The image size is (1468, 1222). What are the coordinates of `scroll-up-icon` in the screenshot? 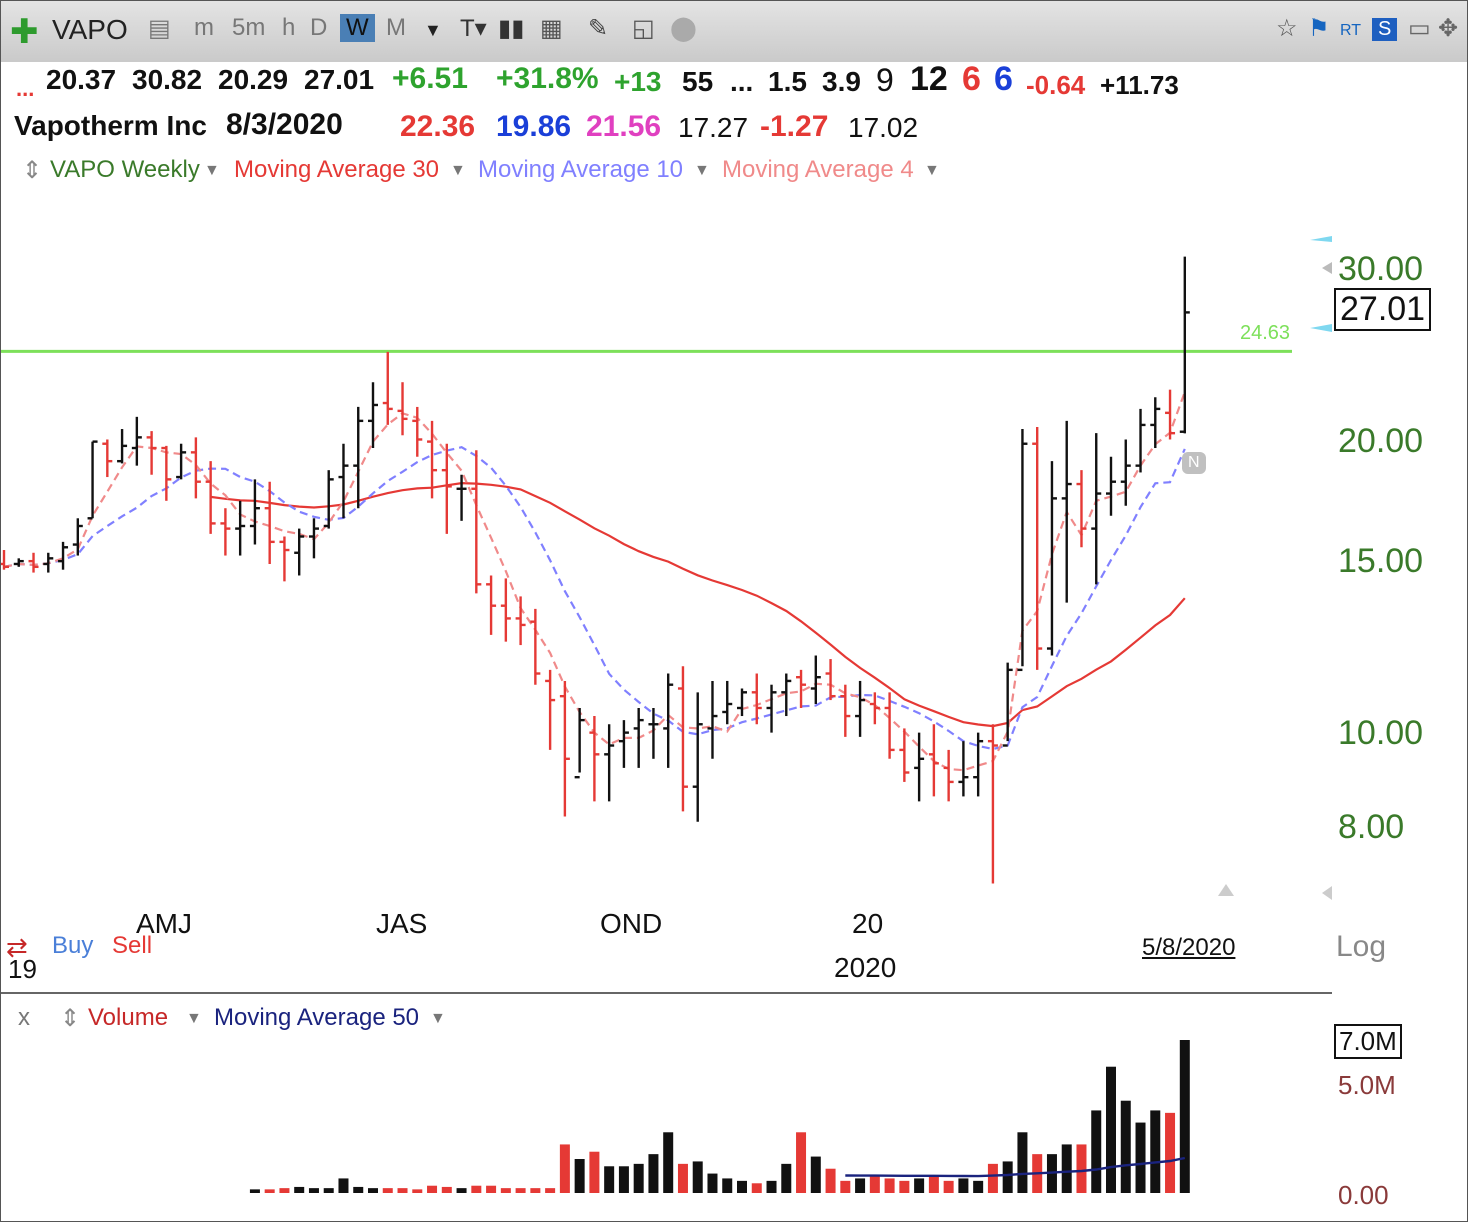 It's located at (1226, 890).